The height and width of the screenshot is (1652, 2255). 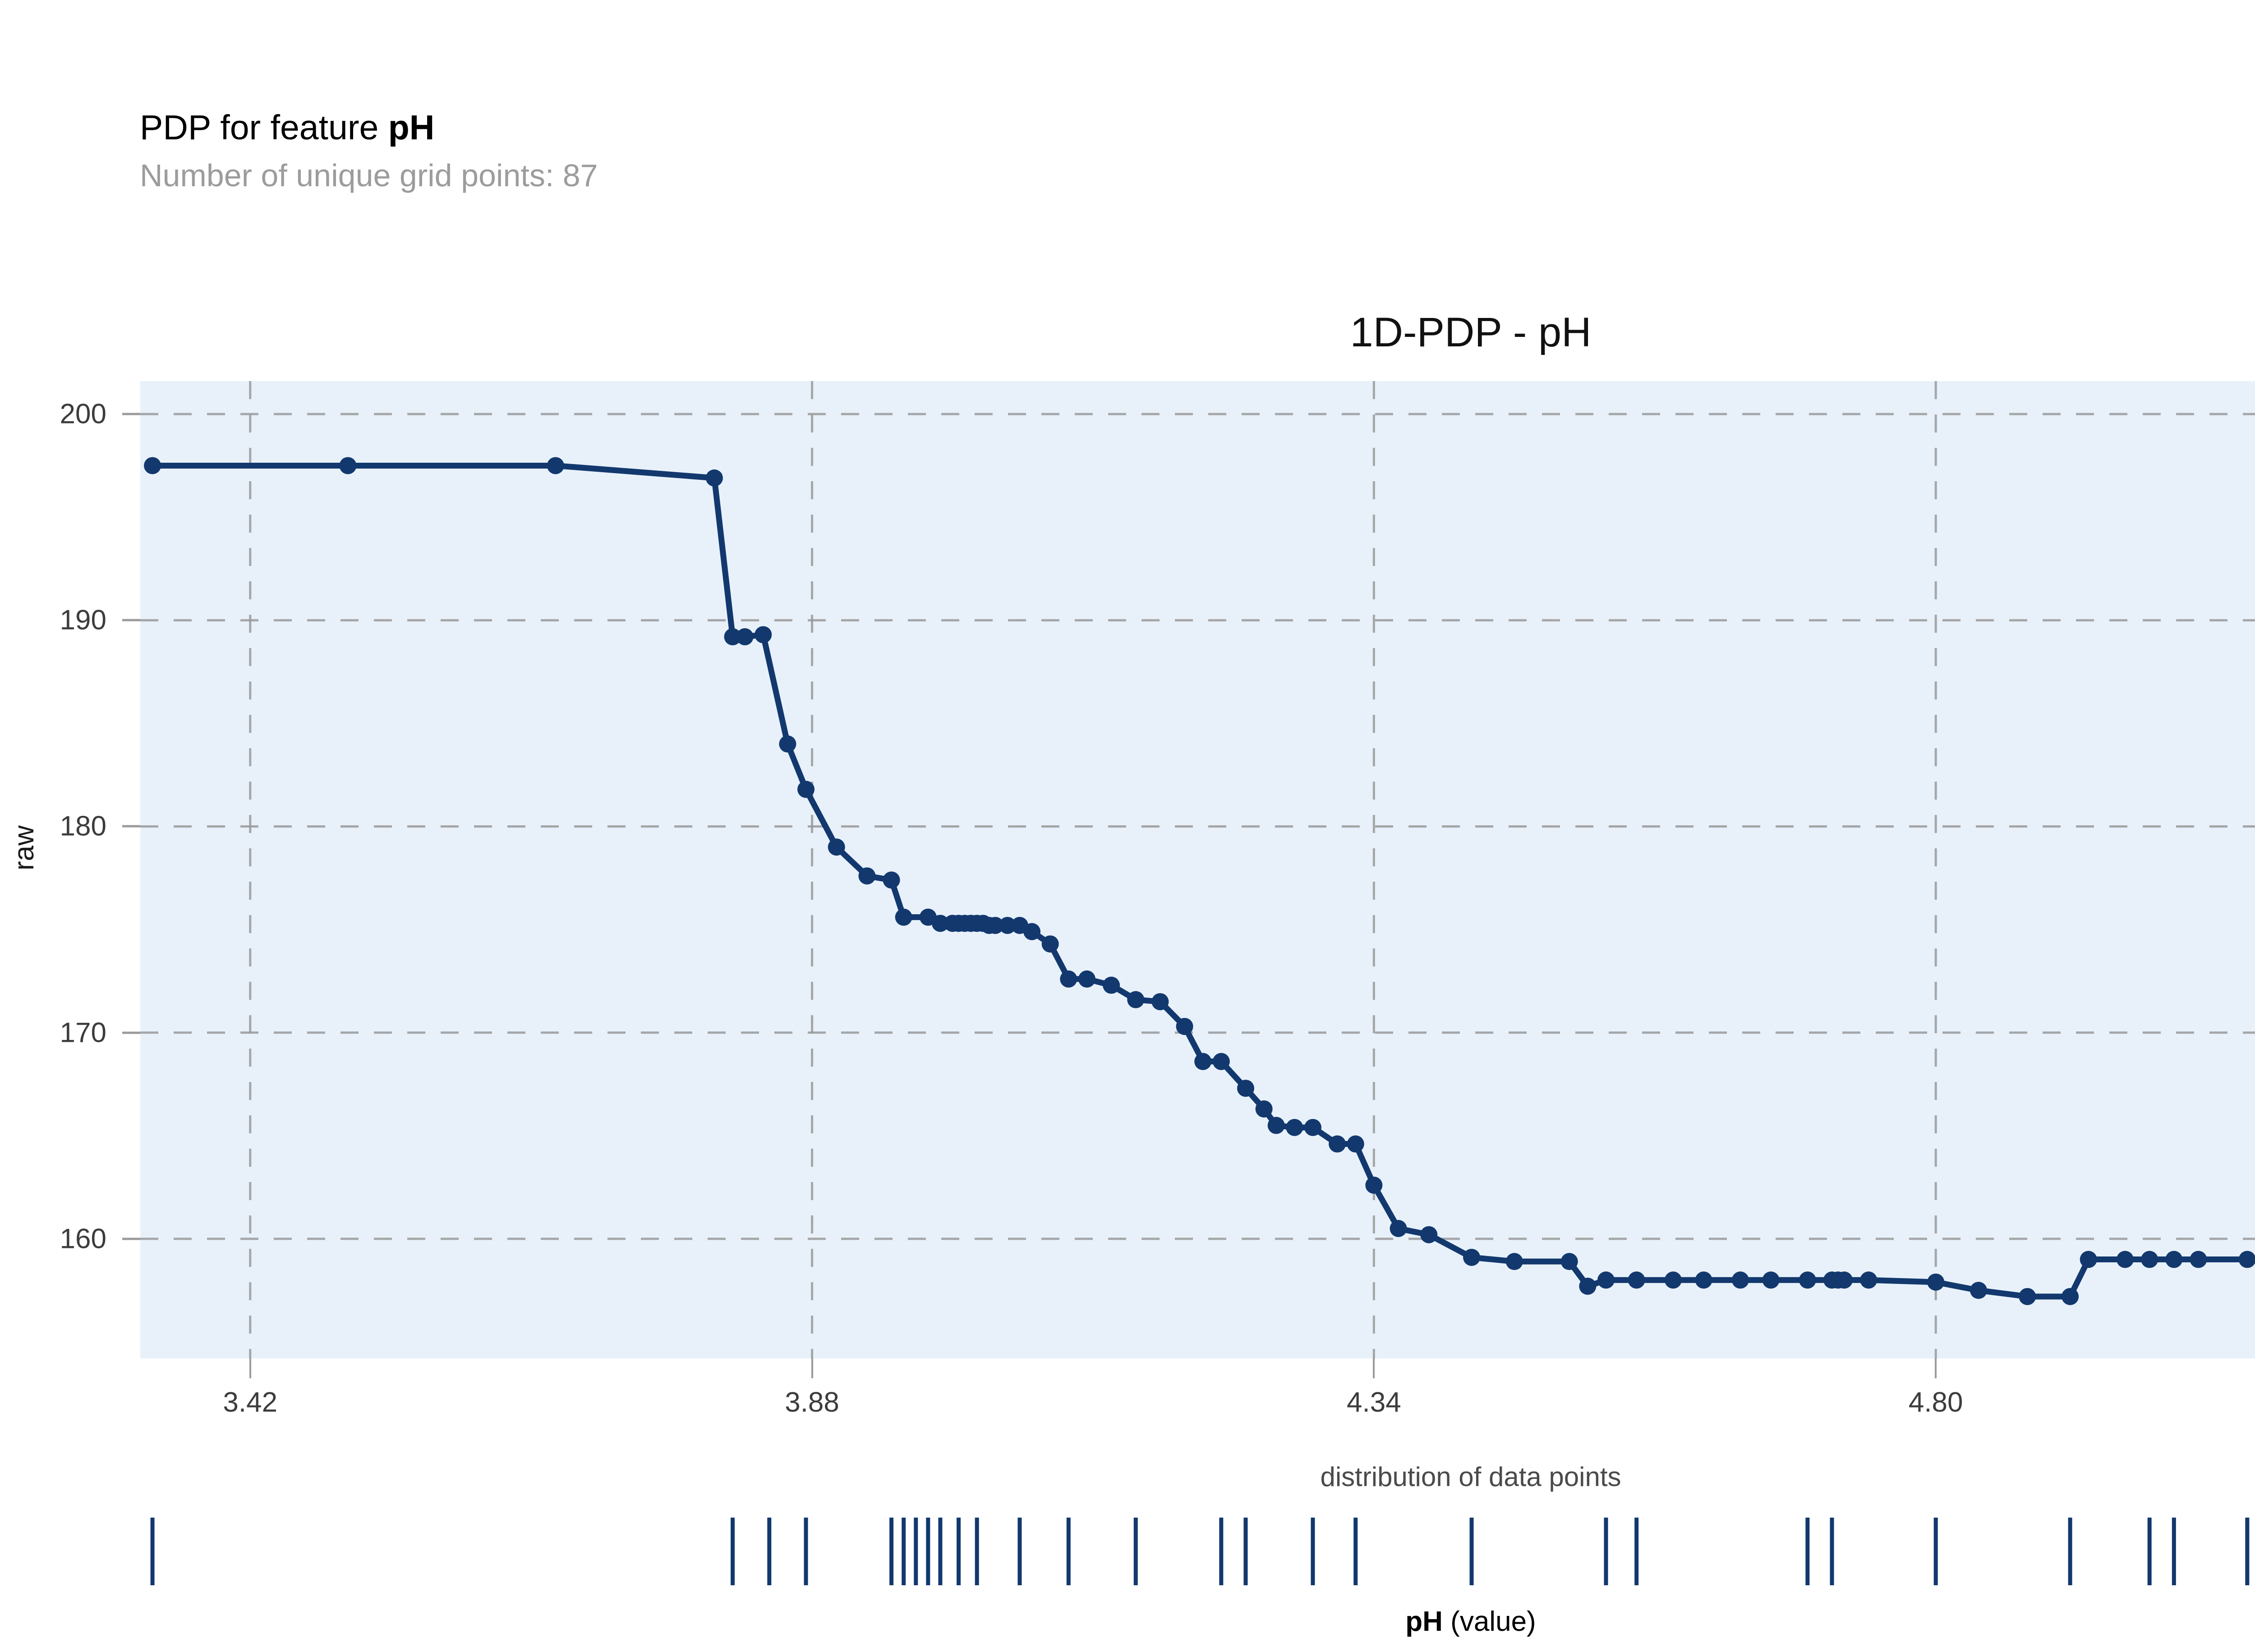 I want to click on y-tick-label: 190, so click(x=83, y=620).